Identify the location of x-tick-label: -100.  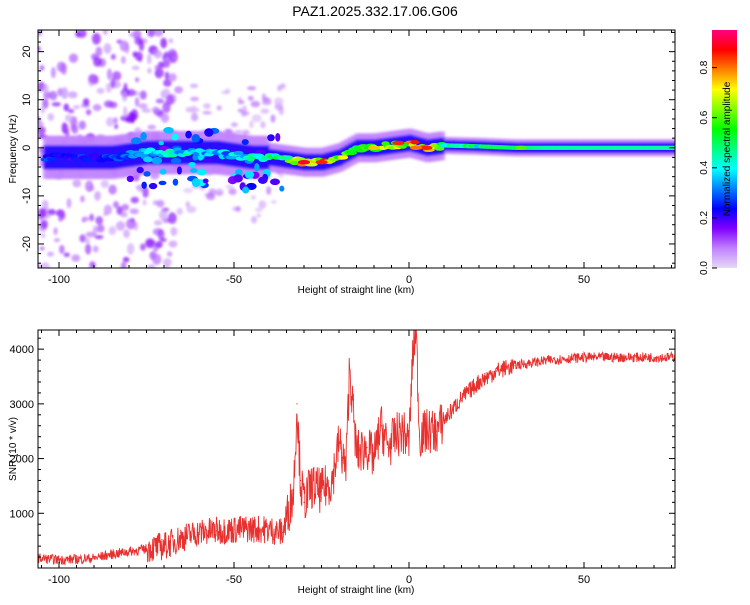
(59, 580).